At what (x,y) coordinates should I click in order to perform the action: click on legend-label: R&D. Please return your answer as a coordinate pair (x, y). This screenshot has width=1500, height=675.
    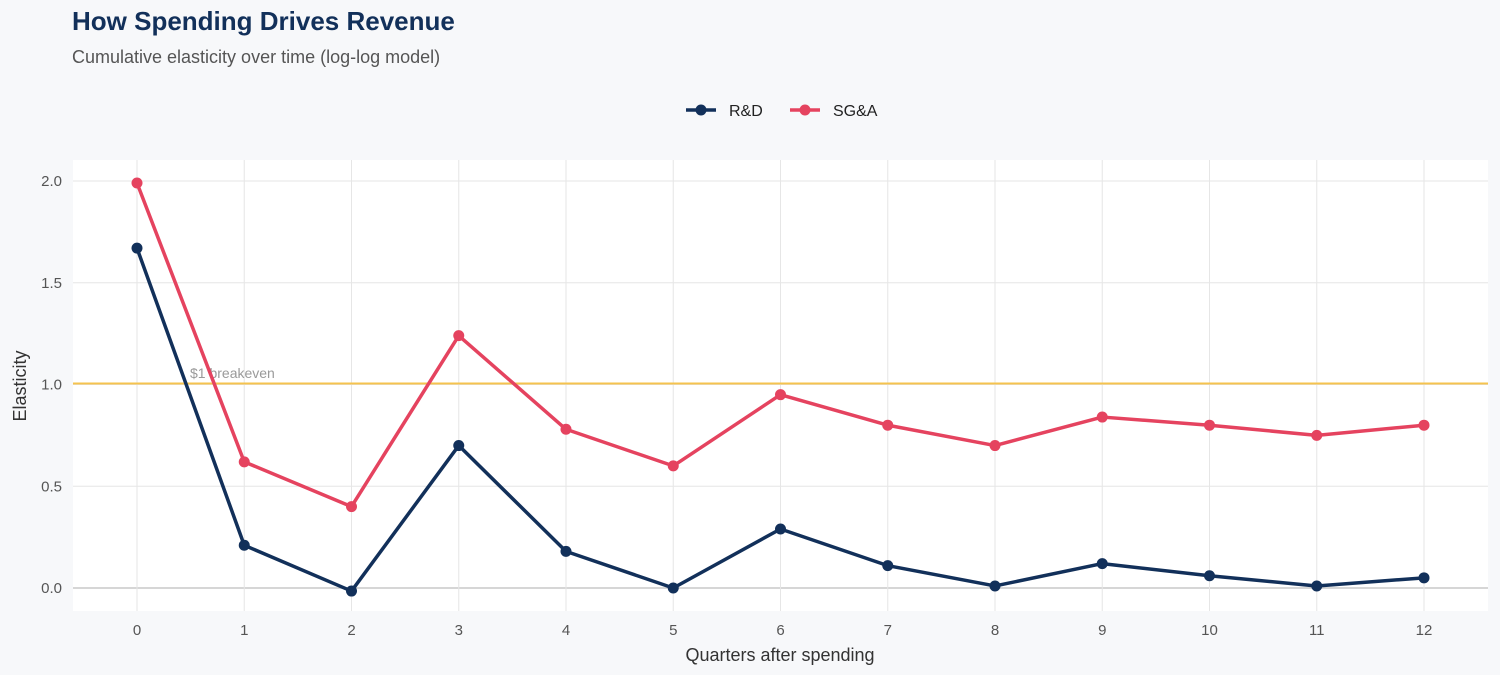
    Looking at the image, I should click on (746, 111).